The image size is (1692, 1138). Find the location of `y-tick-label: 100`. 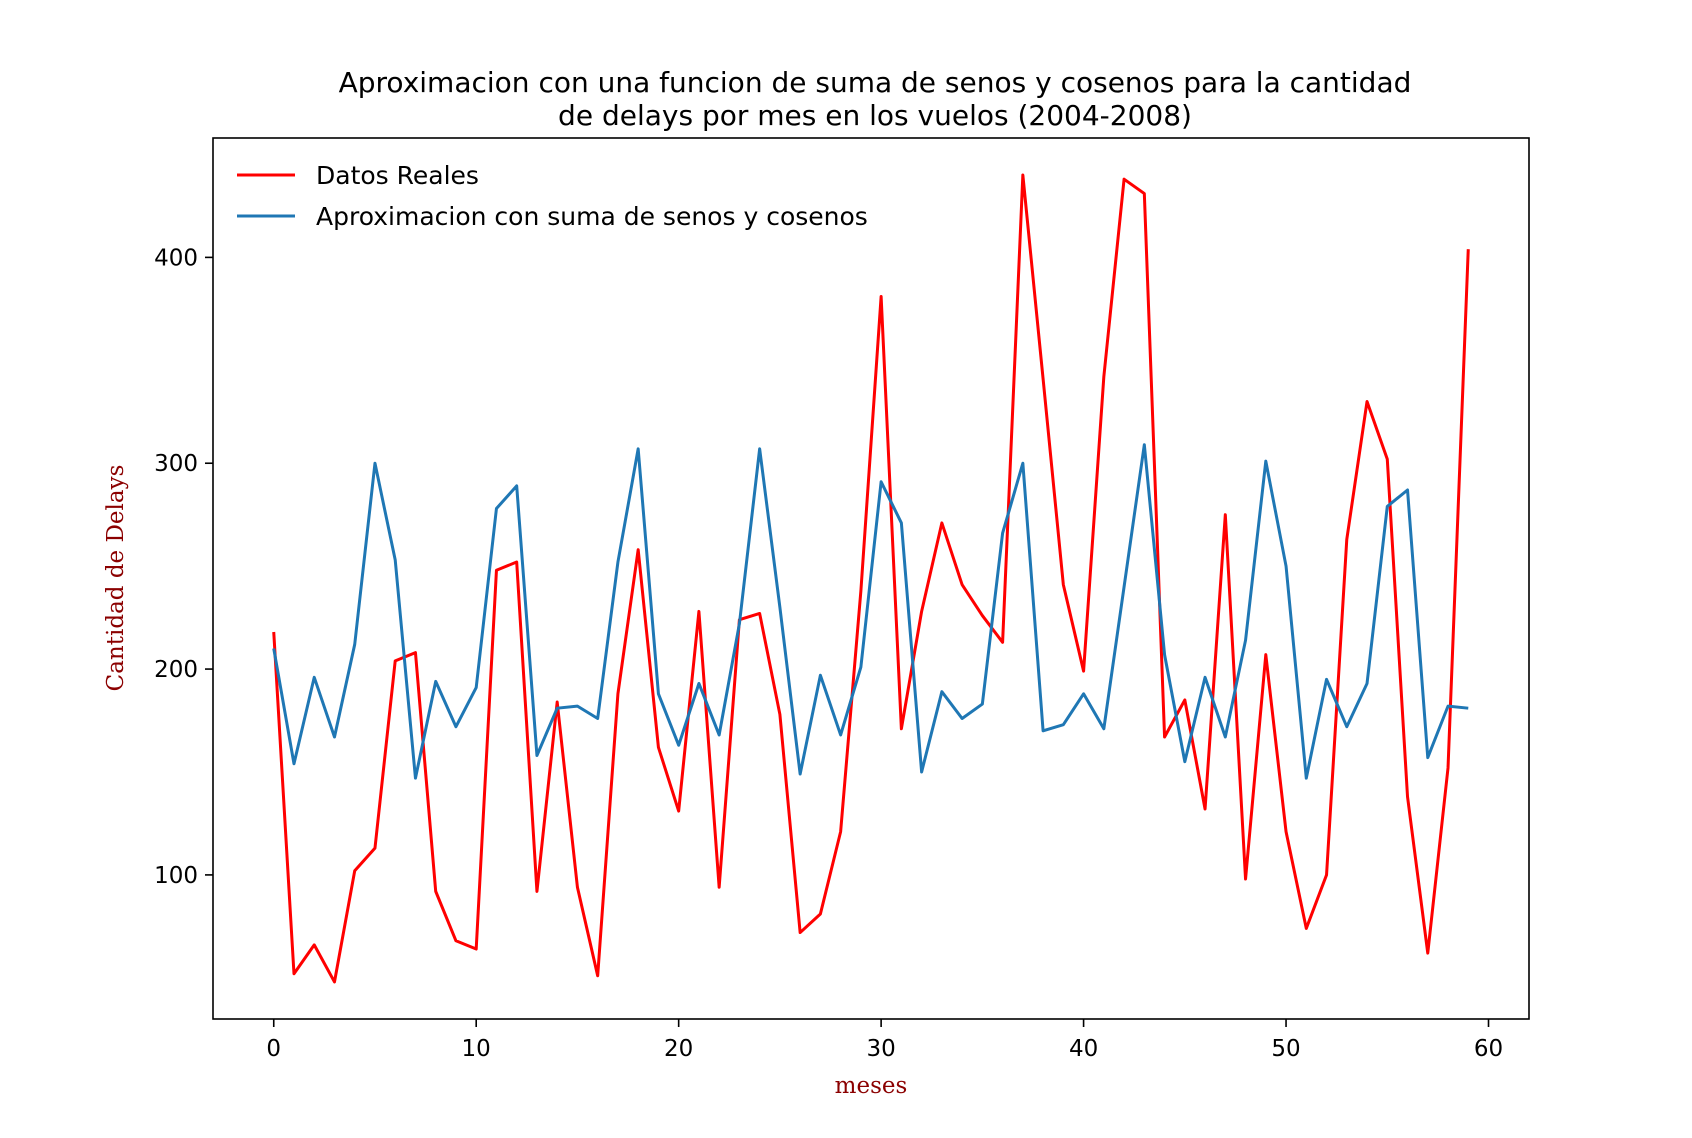

y-tick-label: 100 is located at coordinates (176, 876).